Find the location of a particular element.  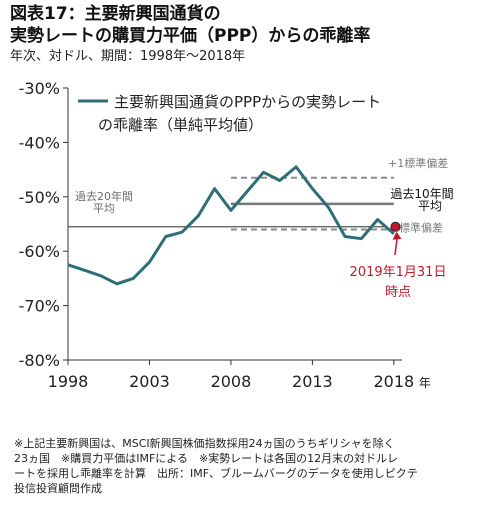

y-tick-label: -70% is located at coordinates (39, 306).